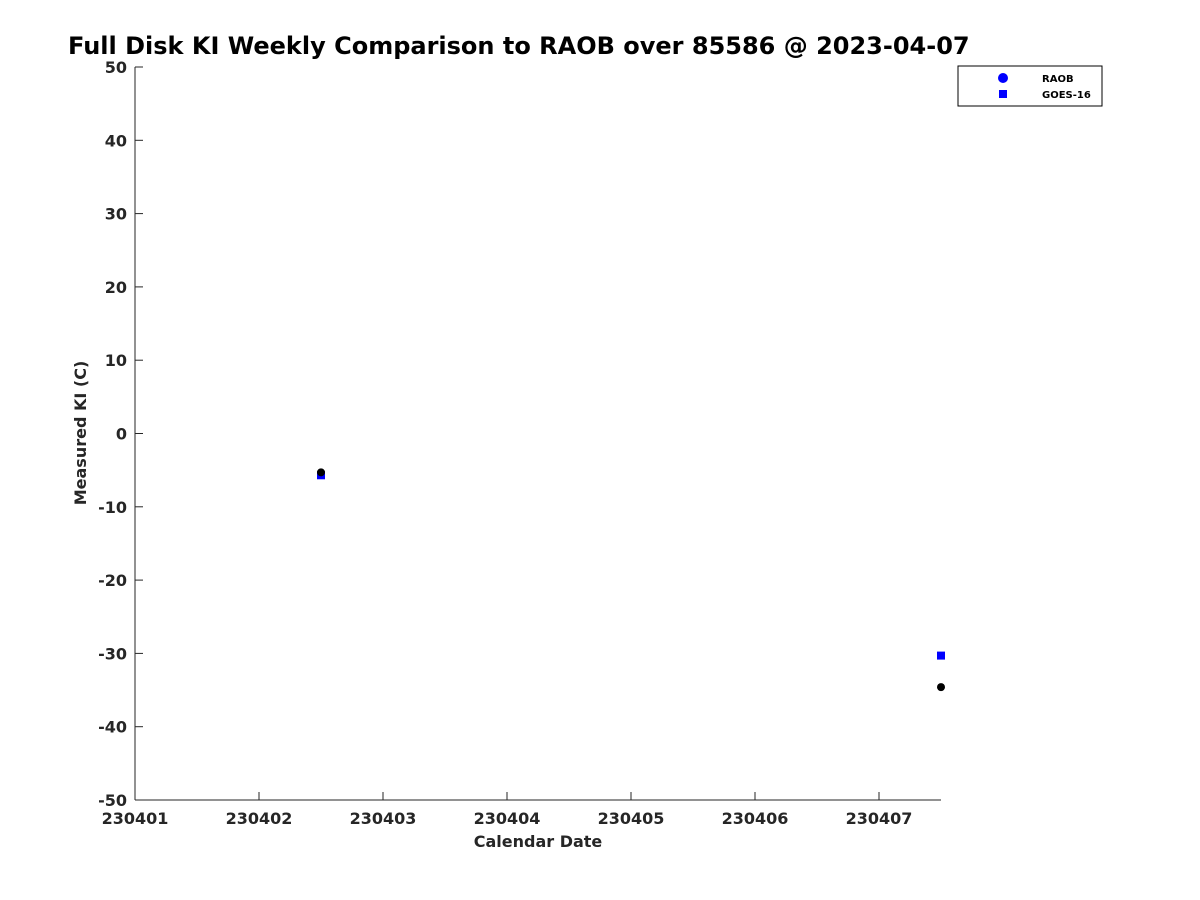 The width and height of the screenshot is (1200, 900). I want to click on goes-16-point, so click(941, 655).